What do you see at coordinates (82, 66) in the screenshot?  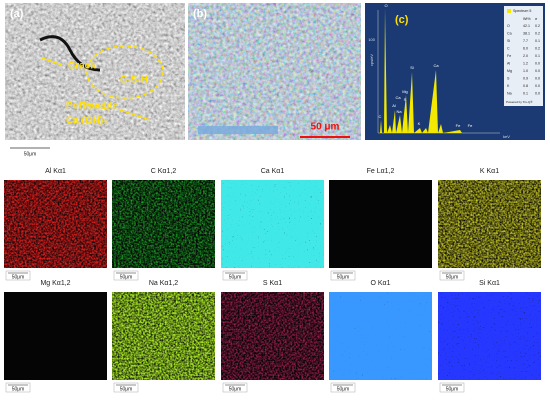 I see `annotation: Crack` at bounding box center [82, 66].